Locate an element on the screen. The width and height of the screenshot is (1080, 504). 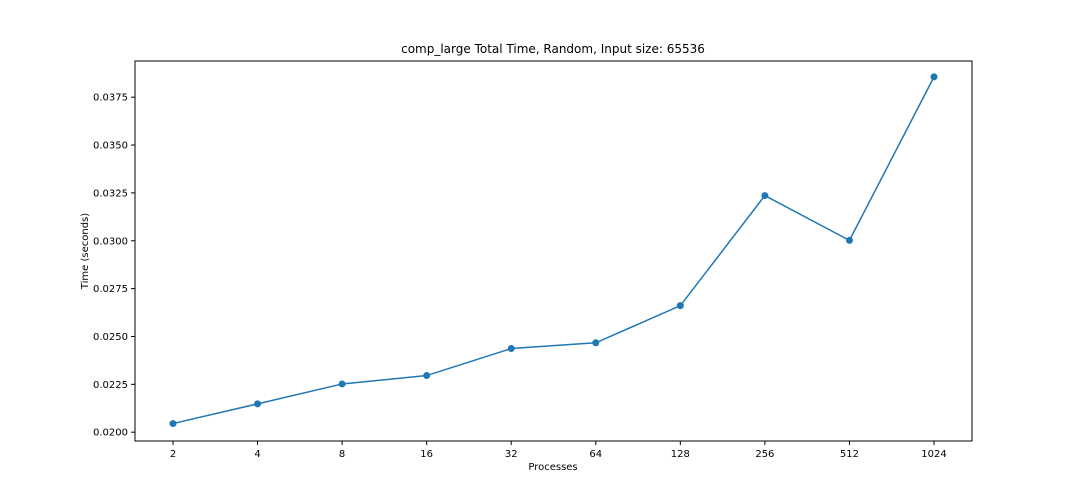
x-tick-label: 2 is located at coordinates (173, 454).